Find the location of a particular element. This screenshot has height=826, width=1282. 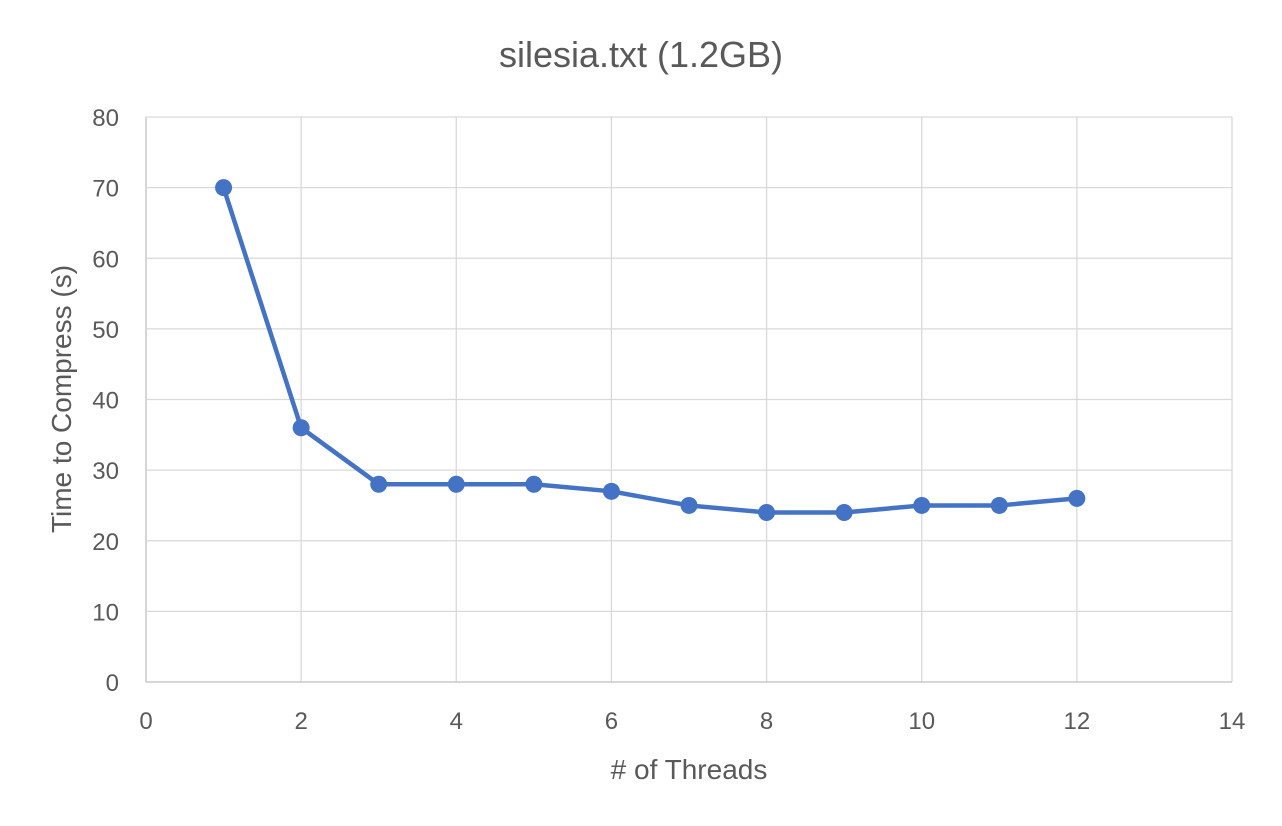

y-axis-label: Time to Compress (s) is located at coordinates (61, 399).